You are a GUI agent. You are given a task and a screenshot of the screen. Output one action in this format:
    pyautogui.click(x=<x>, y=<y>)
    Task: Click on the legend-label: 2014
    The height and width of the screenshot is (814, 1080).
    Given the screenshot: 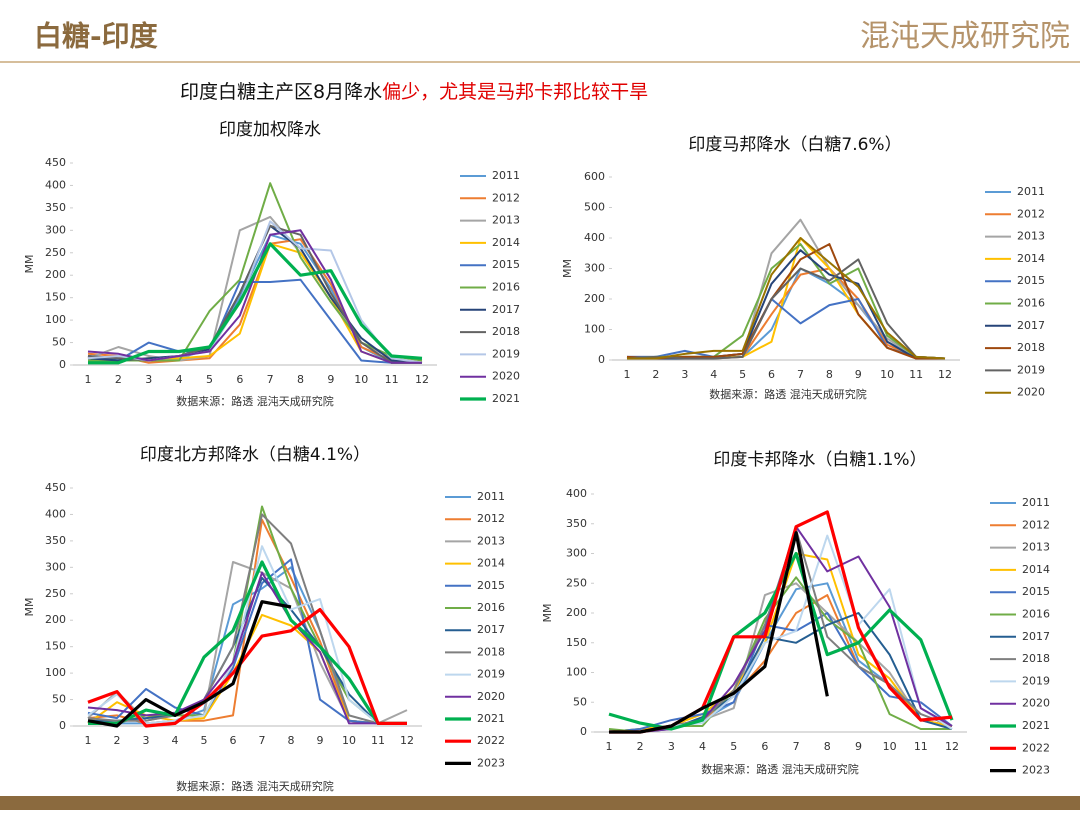 What is the action you would take?
    pyautogui.click(x=1031, y=258)
    